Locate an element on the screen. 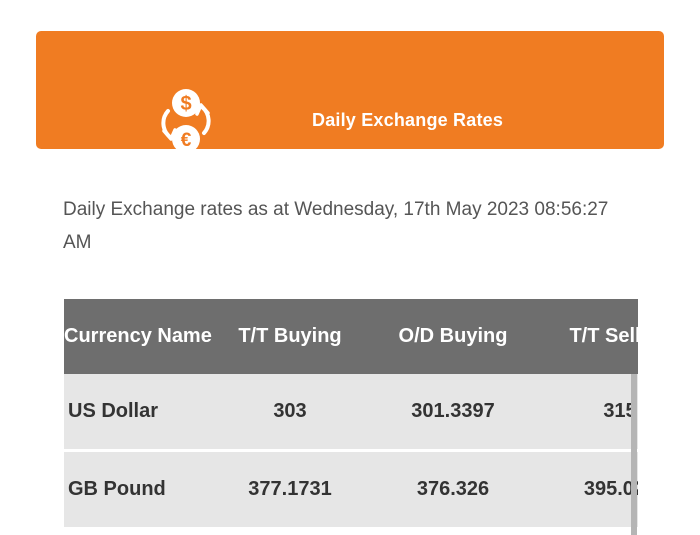 The height and width of the screenshot is (535, 700). table-row: GB Pound 377.1731 376.326 395.027 is located at coordinates (351, 491).